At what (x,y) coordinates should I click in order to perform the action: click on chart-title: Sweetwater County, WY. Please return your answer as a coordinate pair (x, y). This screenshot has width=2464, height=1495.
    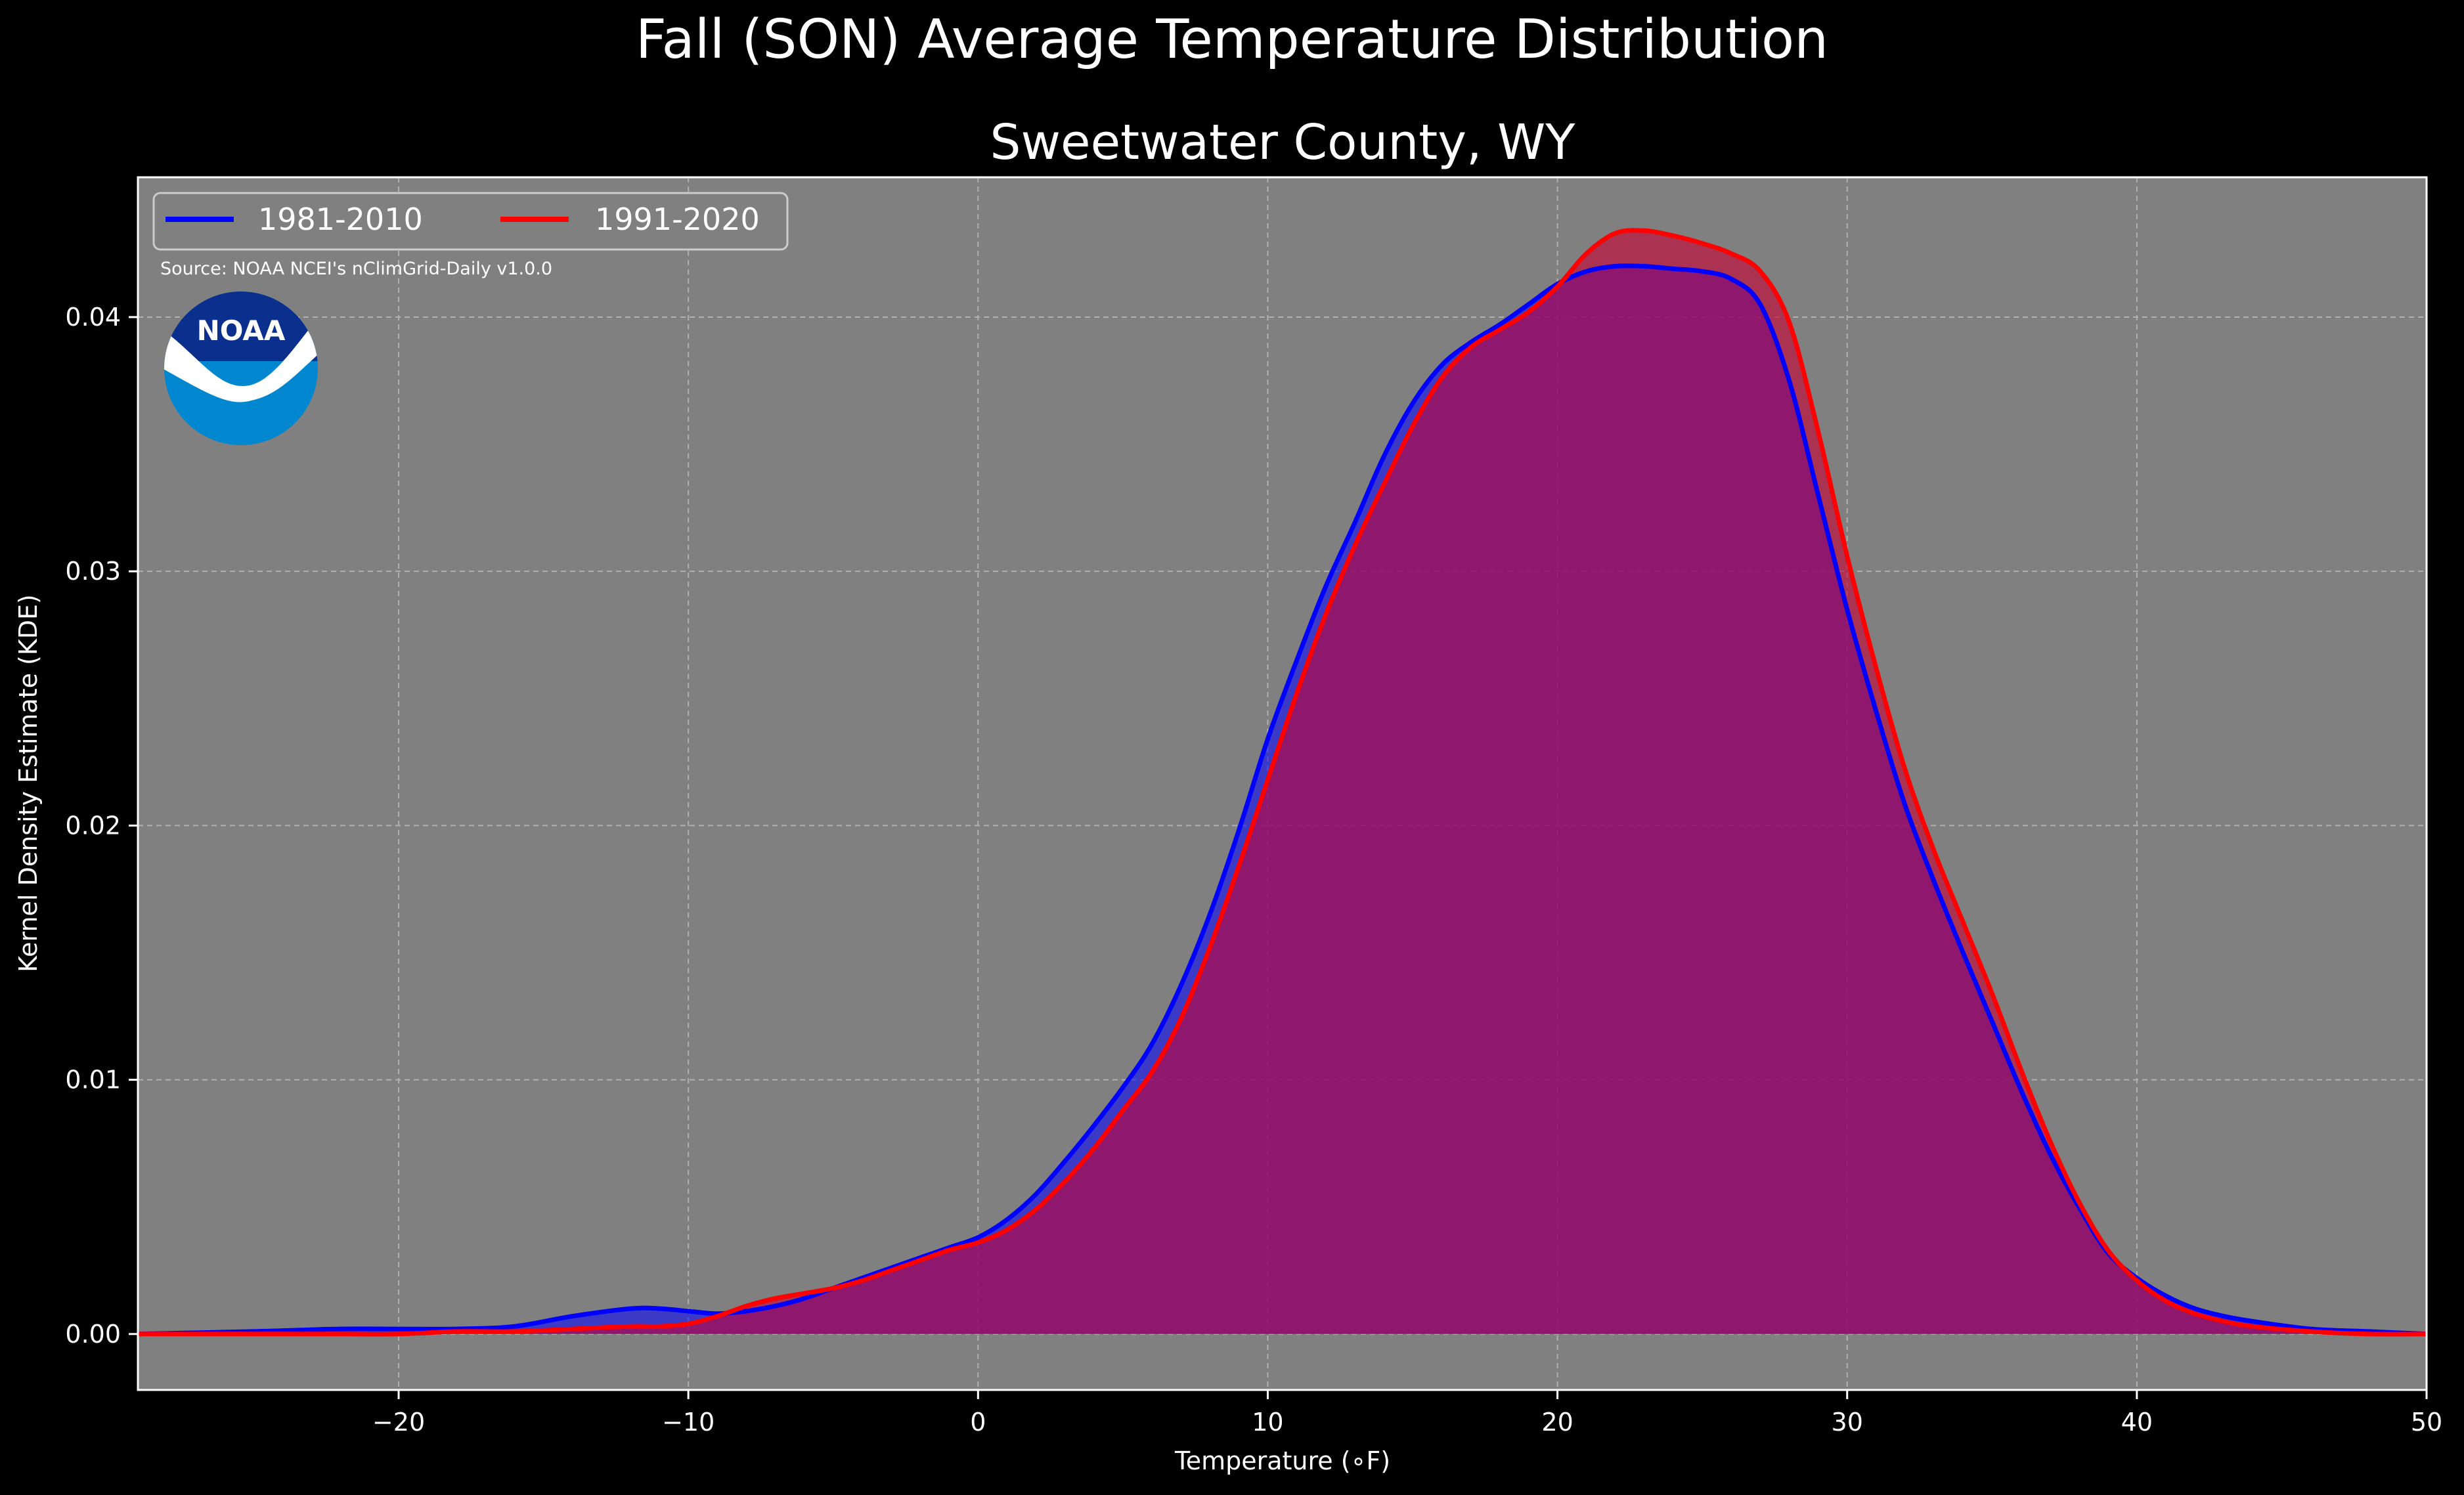
    Looking at the image, I should click on (1283, 142).